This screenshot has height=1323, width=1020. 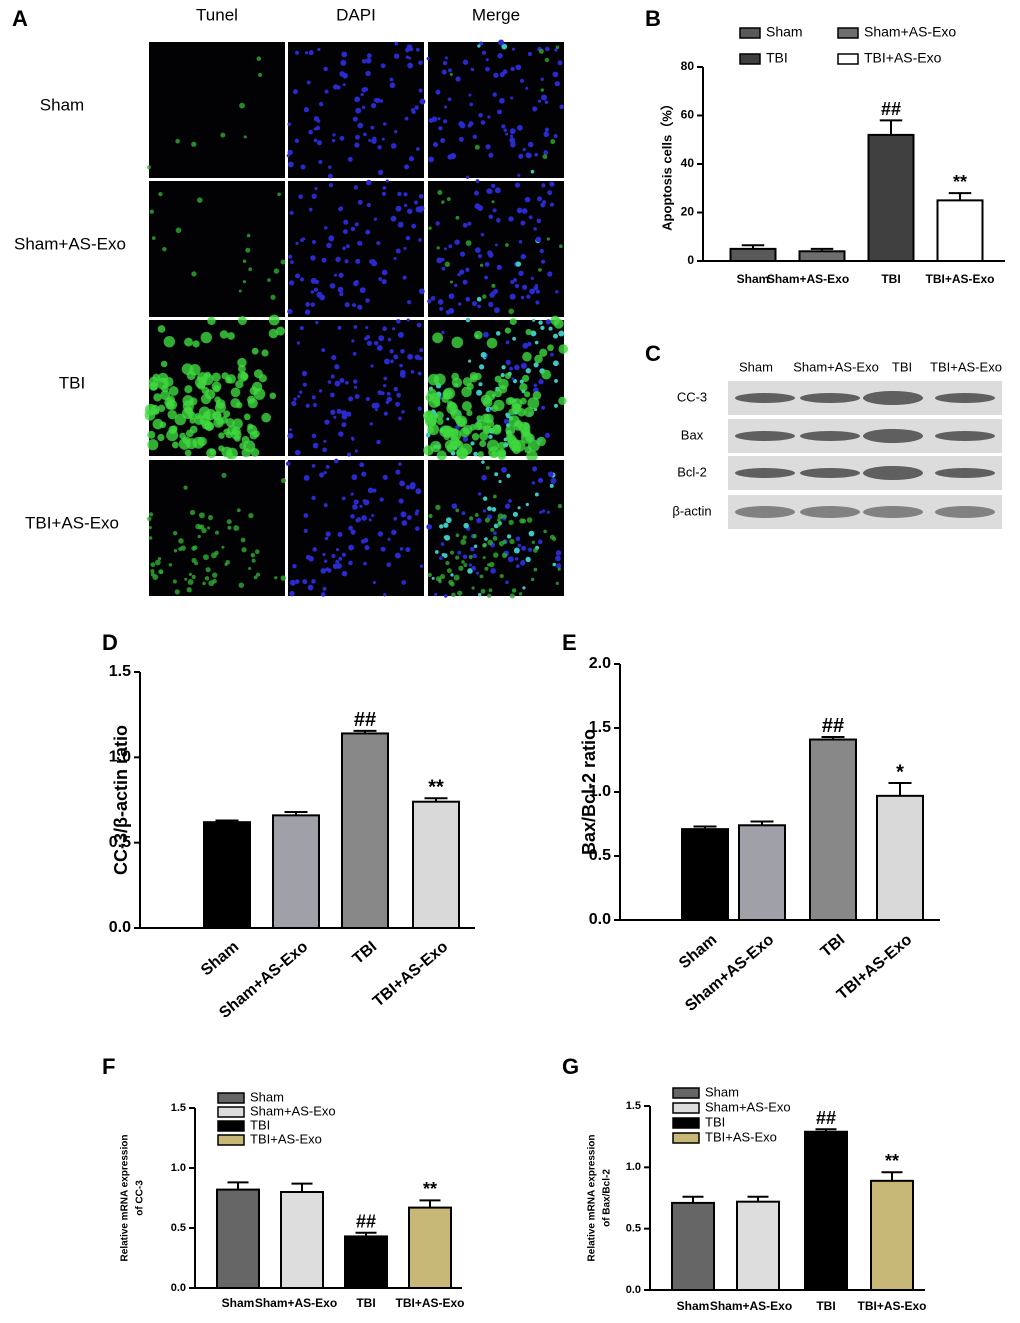 I want to click on column-label: Tunel, so click(x=217, y=14).